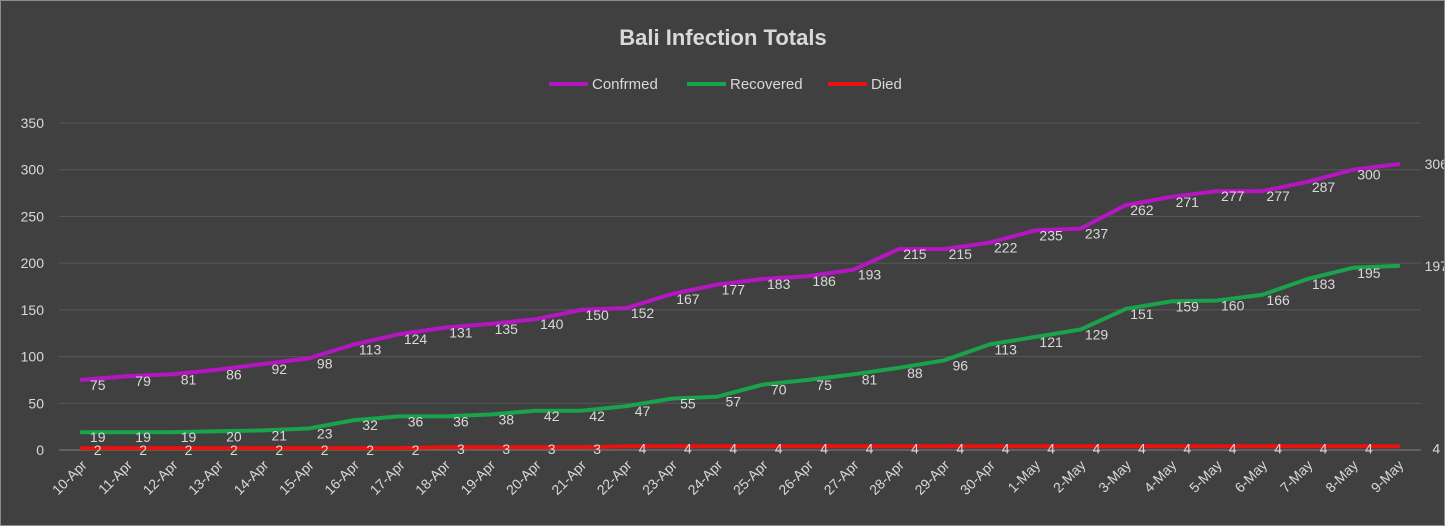 Image resolution: width=1445 pixels, height=526 pixels. What do you see at coordinates (688, 299) in the screenshot?
I see `data-label-confrmed: 167` at bounding box center [688, 299].